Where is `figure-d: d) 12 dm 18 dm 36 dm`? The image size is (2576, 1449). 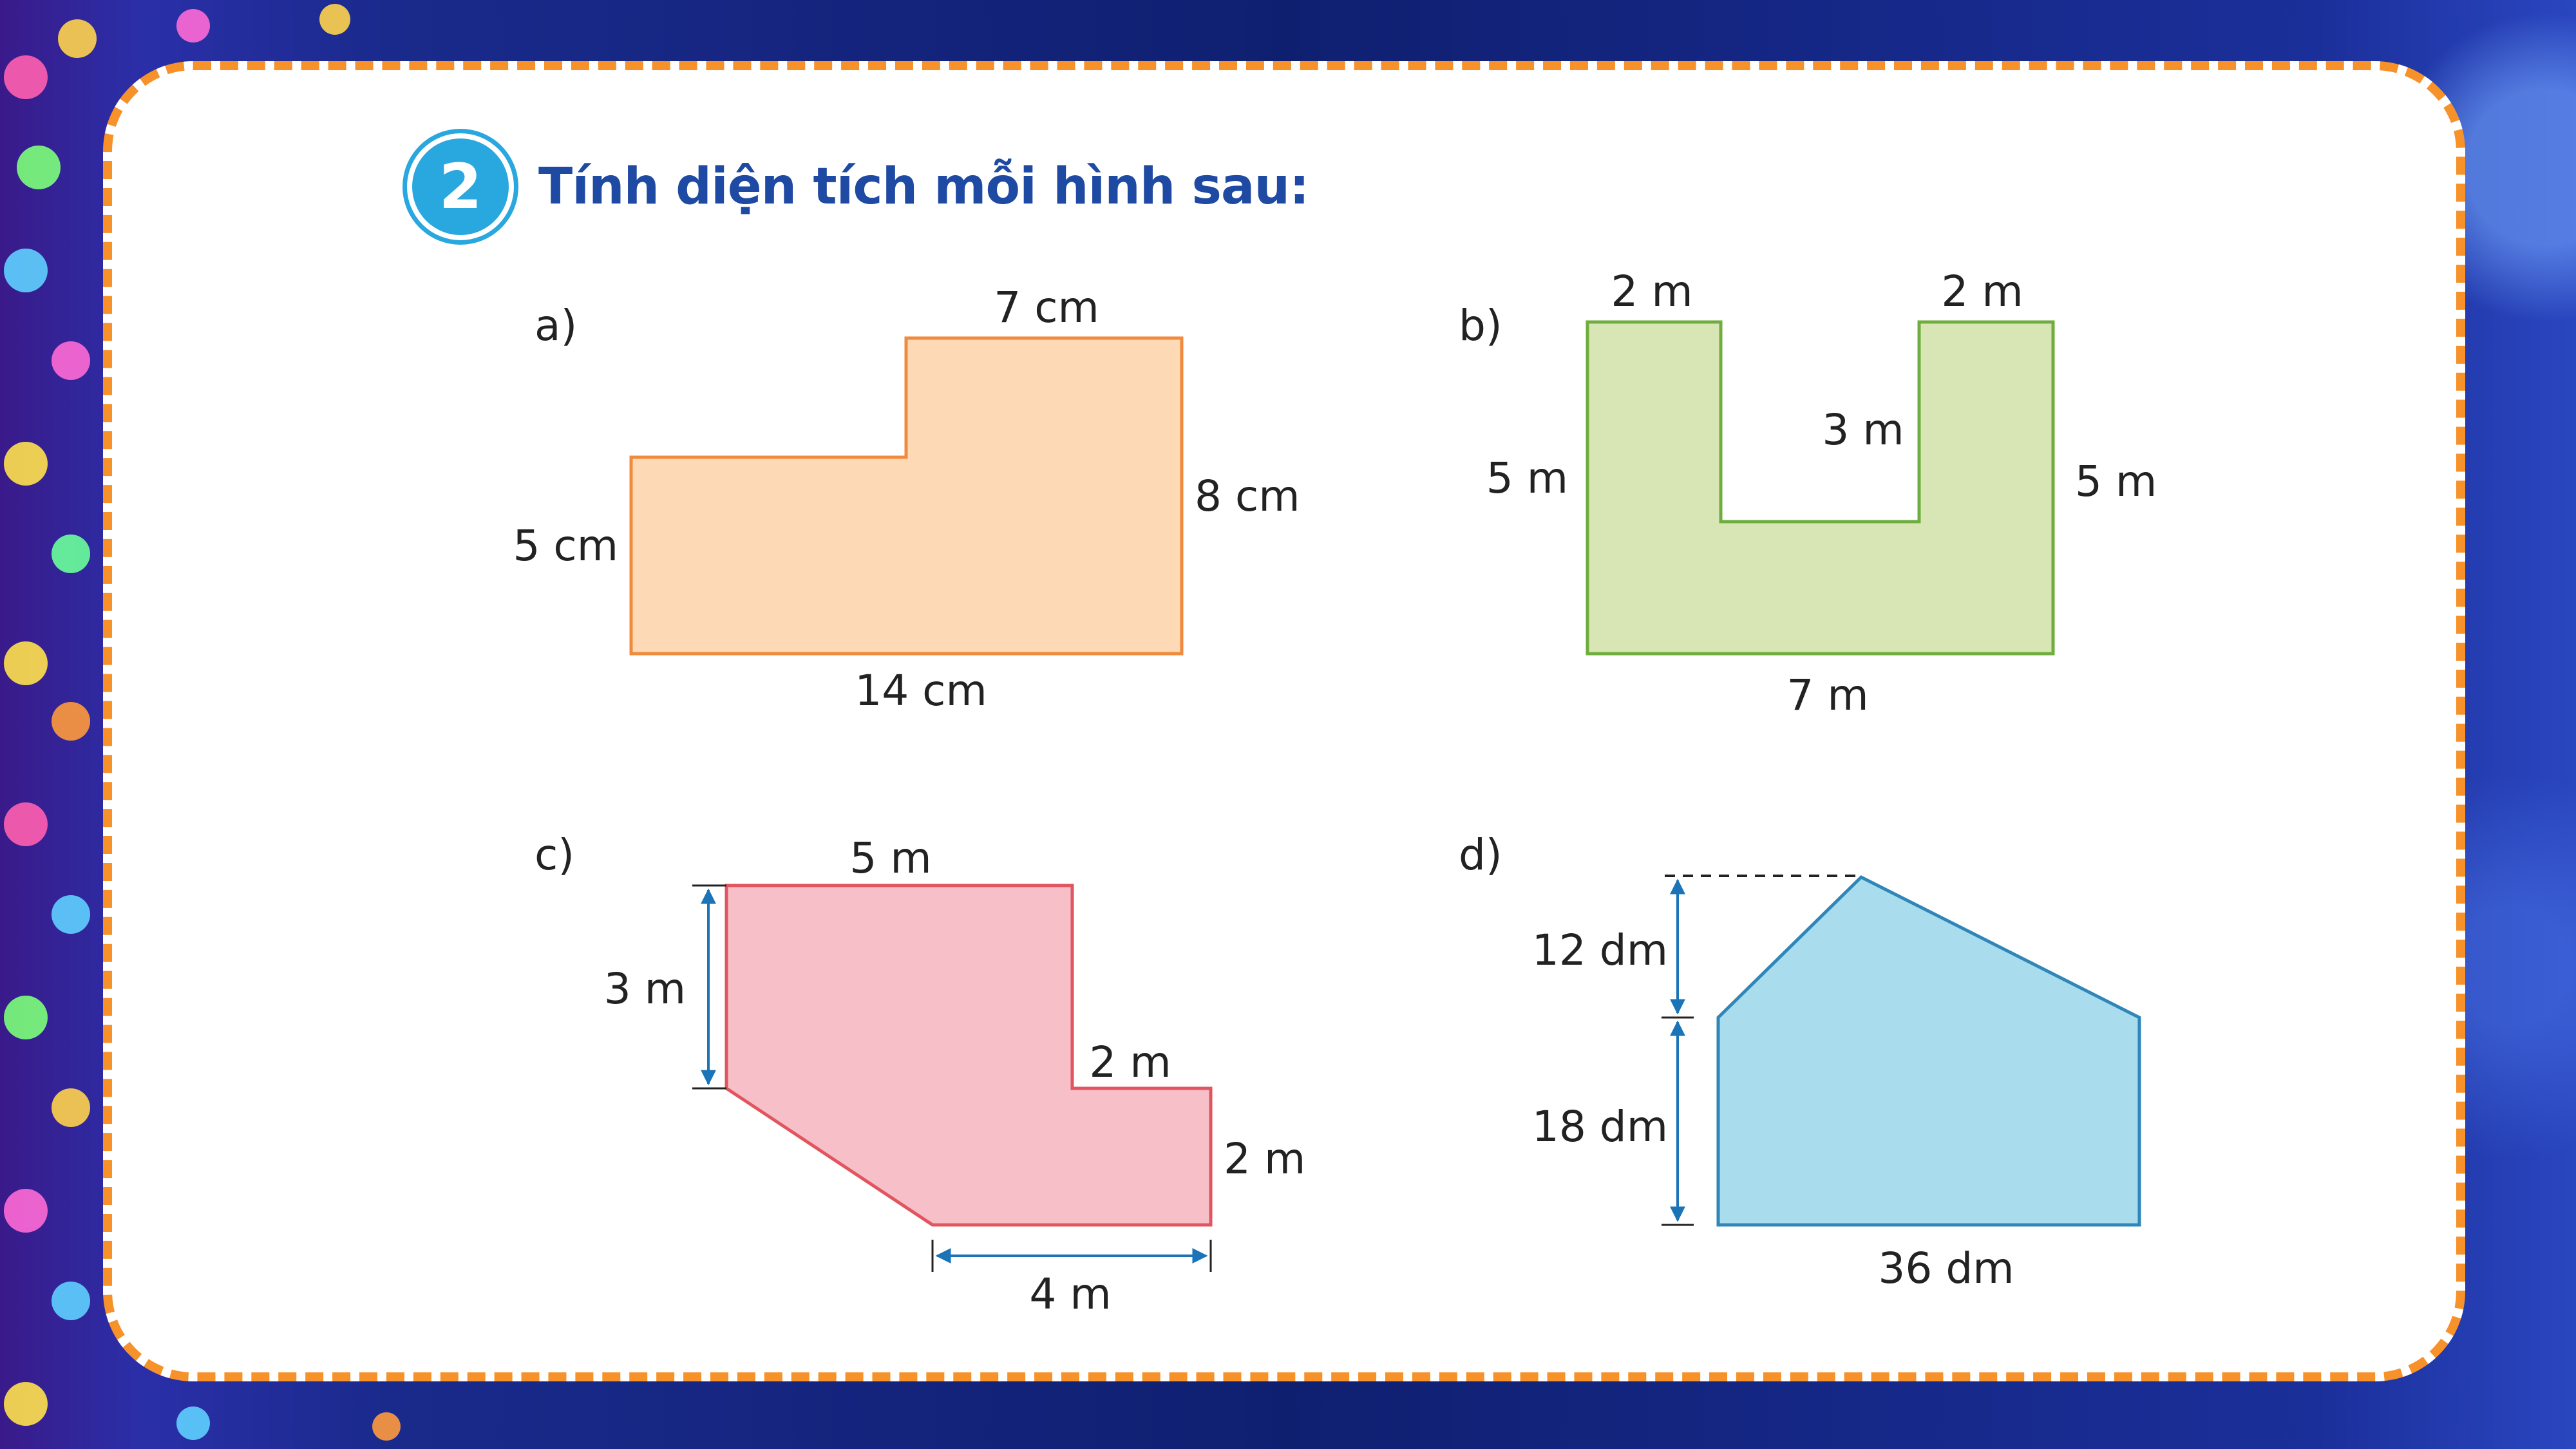
figure-d: d) 12 dm 18 dm 36 dm is located at coordinates (1800, 1061).